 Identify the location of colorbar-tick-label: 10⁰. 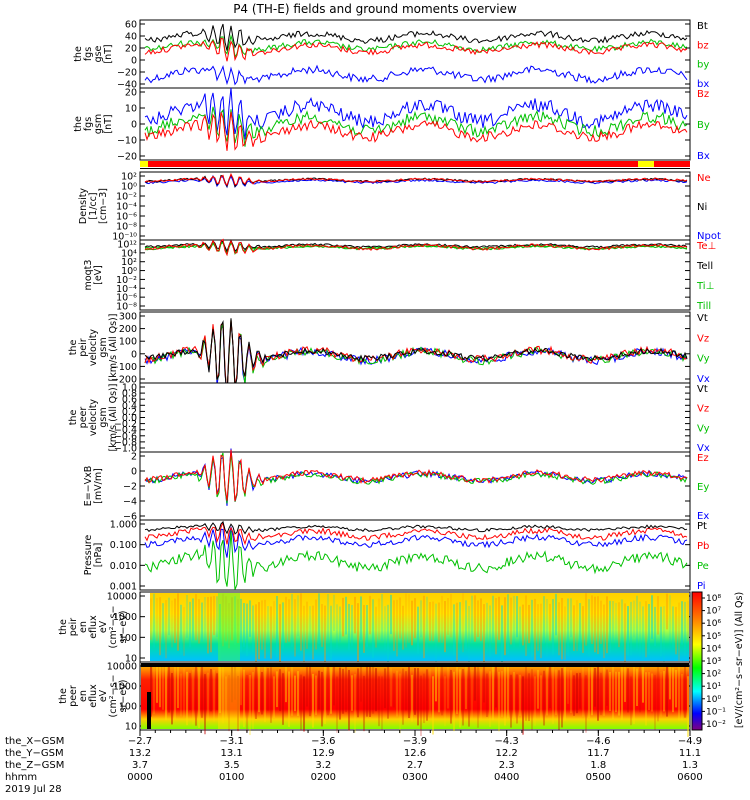
(713, 700).